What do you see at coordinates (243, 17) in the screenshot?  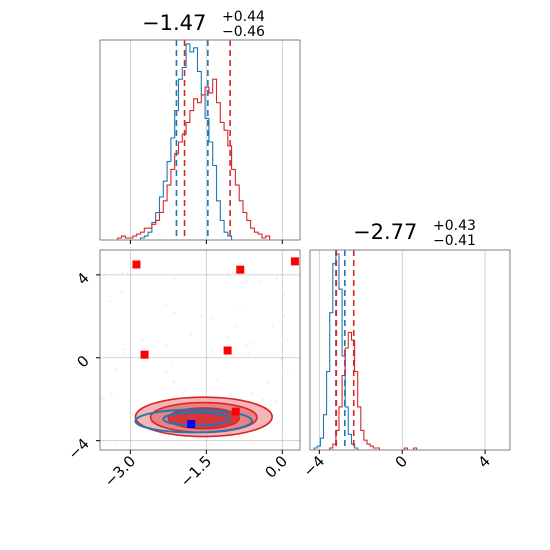 I see `title-p1-upper: +0.44` at bounding box center [243, 17].